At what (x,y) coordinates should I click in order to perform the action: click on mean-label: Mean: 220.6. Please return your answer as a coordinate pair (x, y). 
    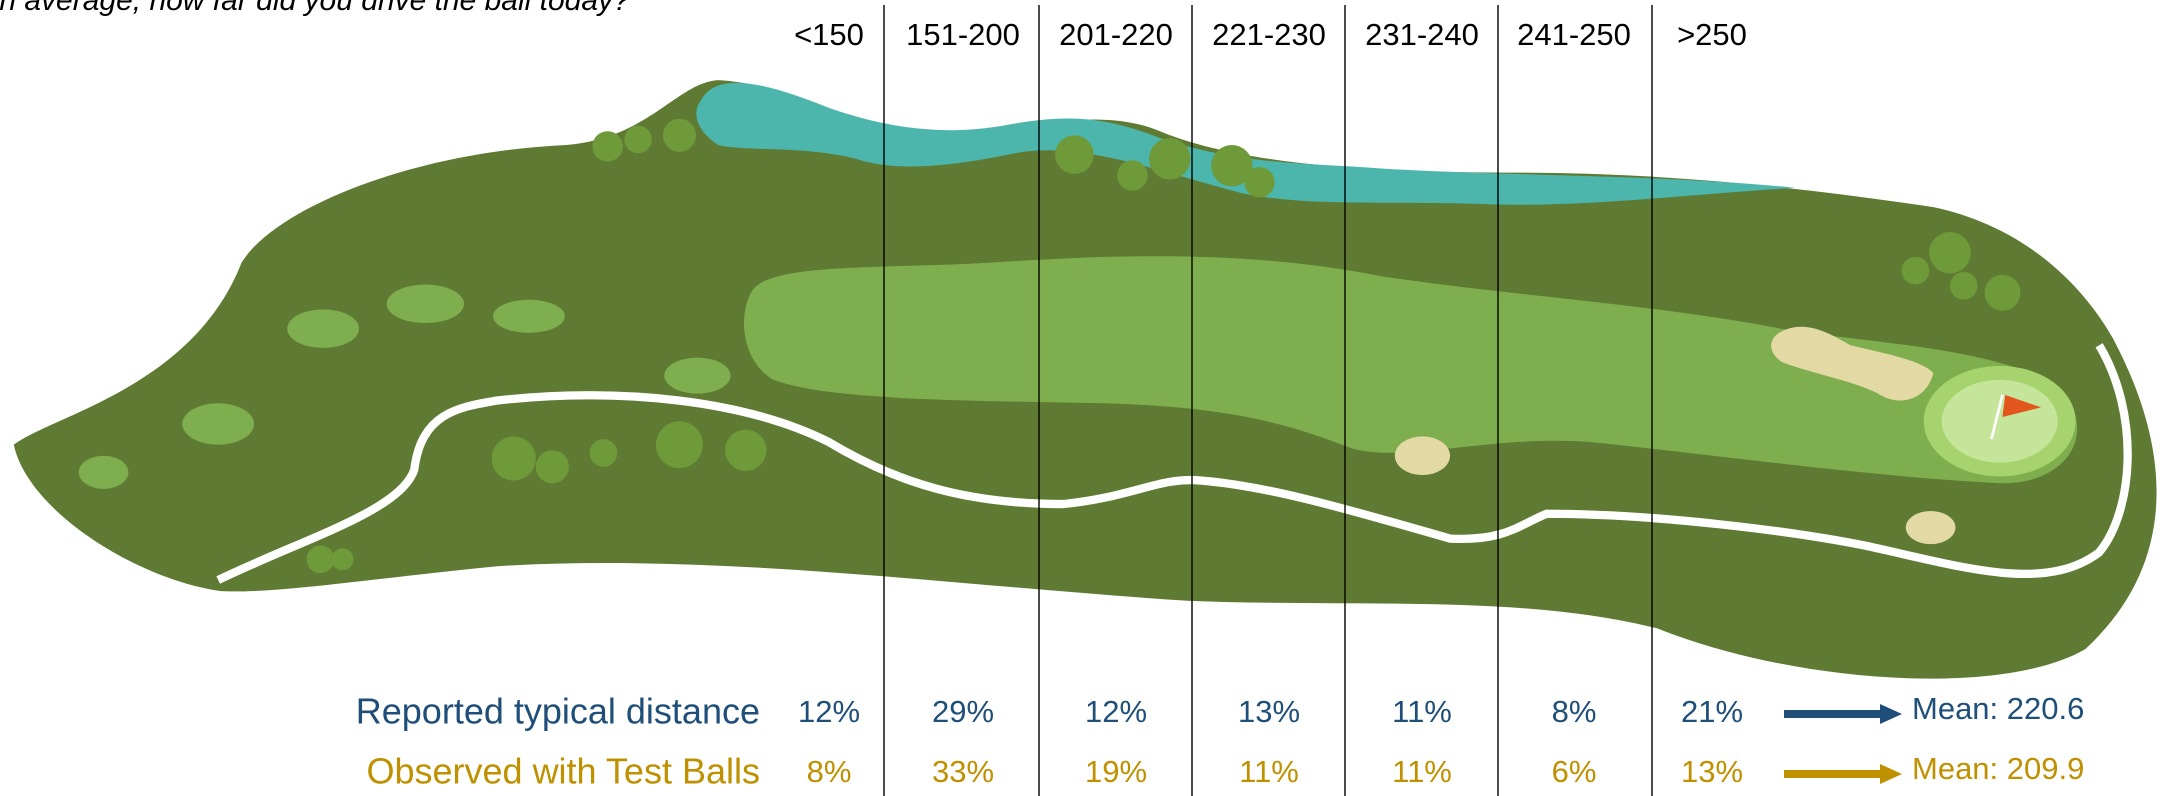
    Looking at the image, I should click on (1998, 708).